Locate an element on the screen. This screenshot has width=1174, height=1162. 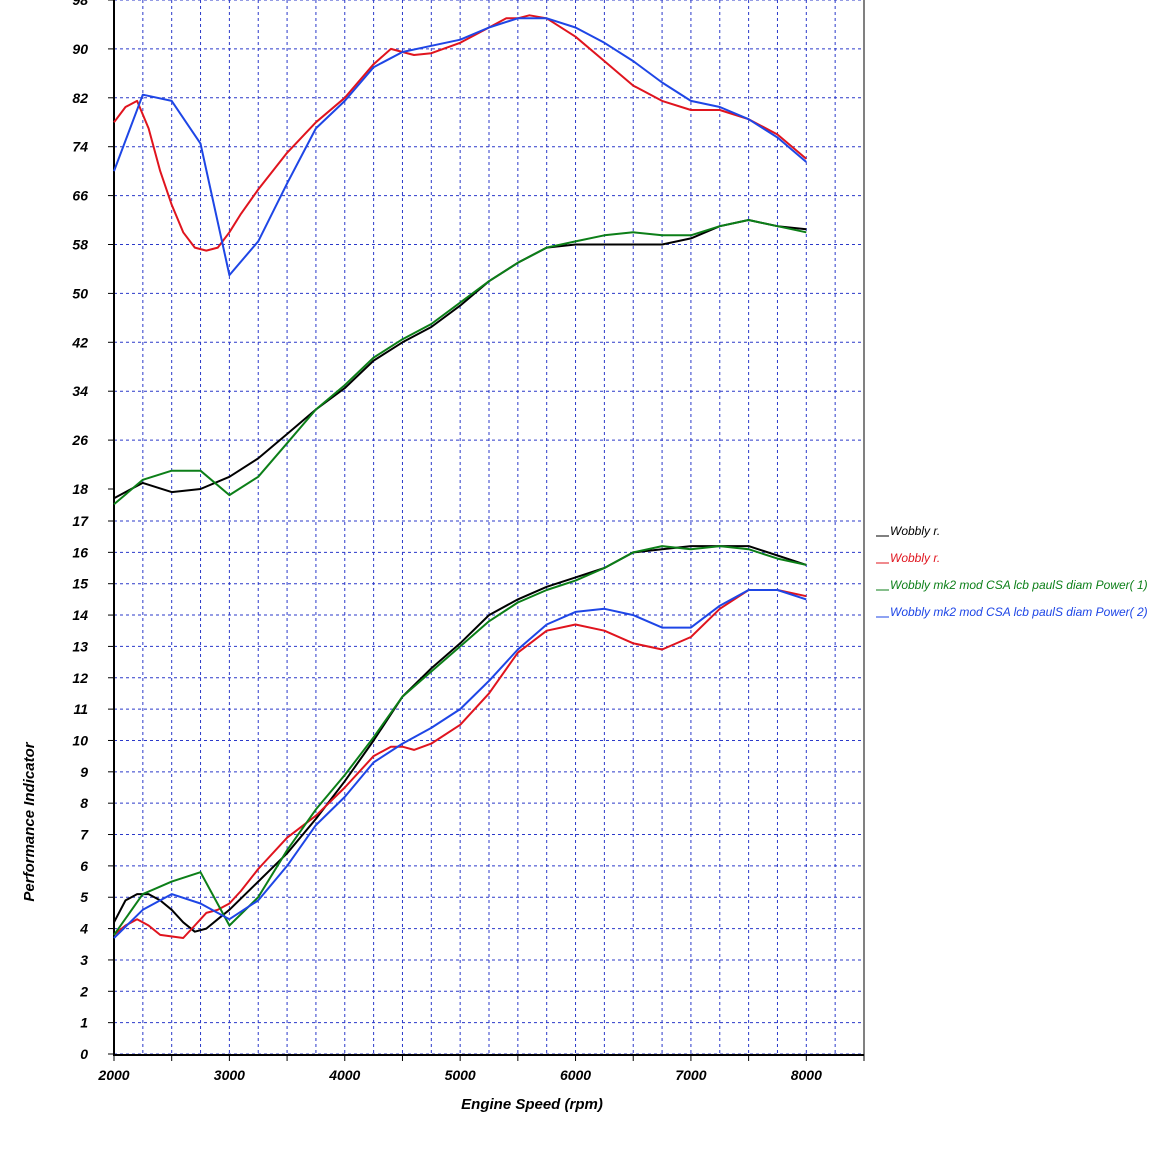
y-tick-label: 9 is located at coordinates (84, 772).